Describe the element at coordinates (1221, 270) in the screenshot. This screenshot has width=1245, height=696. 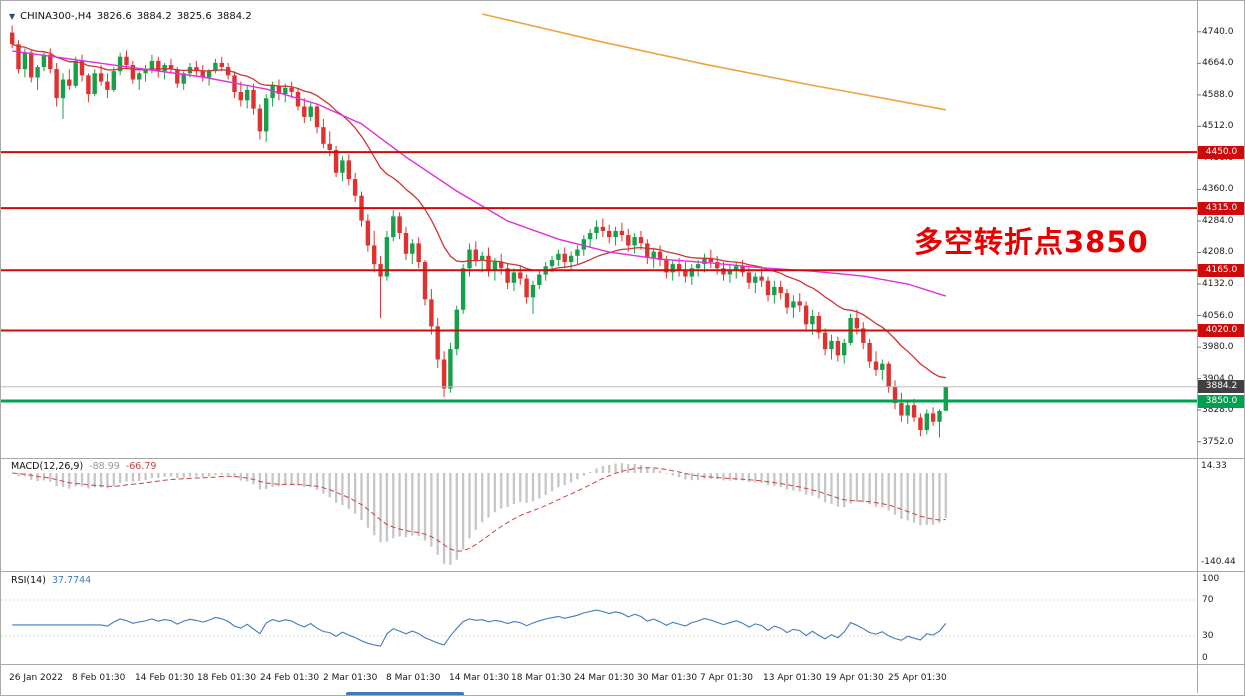
I see `price-level-tag: 4165.0` at that location.